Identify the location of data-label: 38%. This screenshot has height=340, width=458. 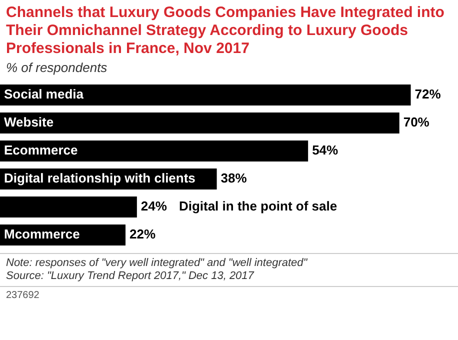
(234, 178).